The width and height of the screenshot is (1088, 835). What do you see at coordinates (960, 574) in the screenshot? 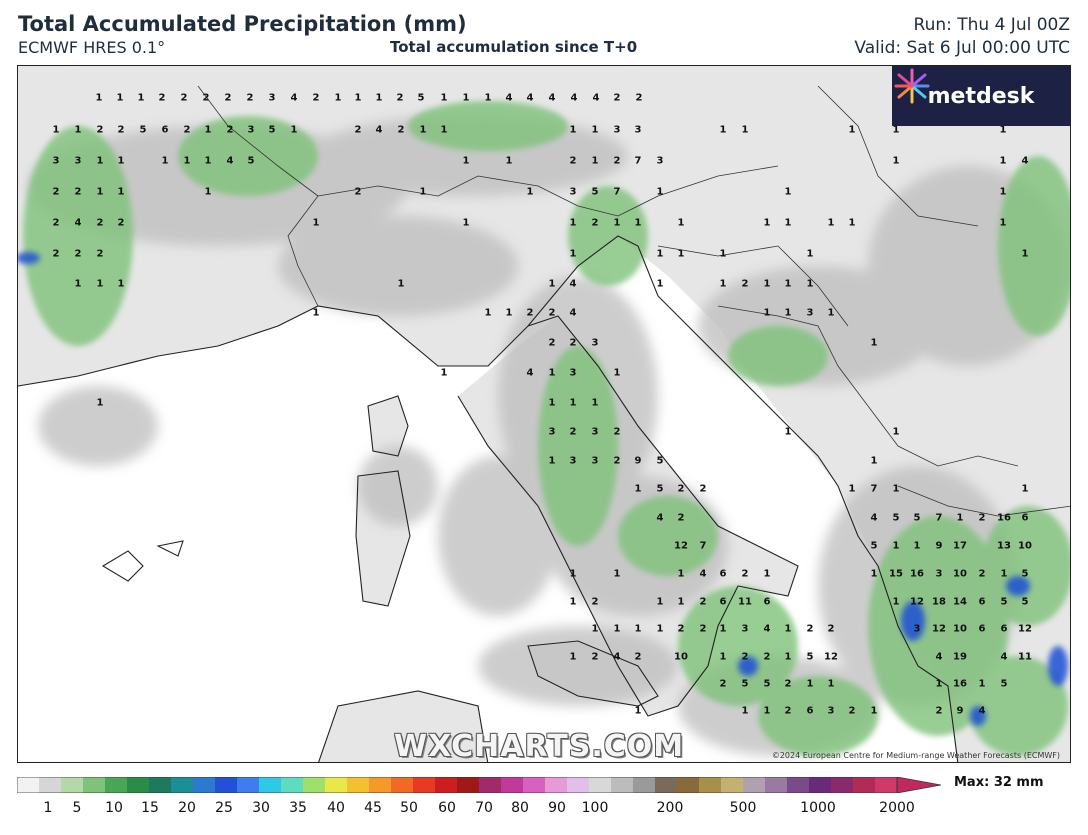
I see `precip-value-label: 10` at bounding box center [960, 574].